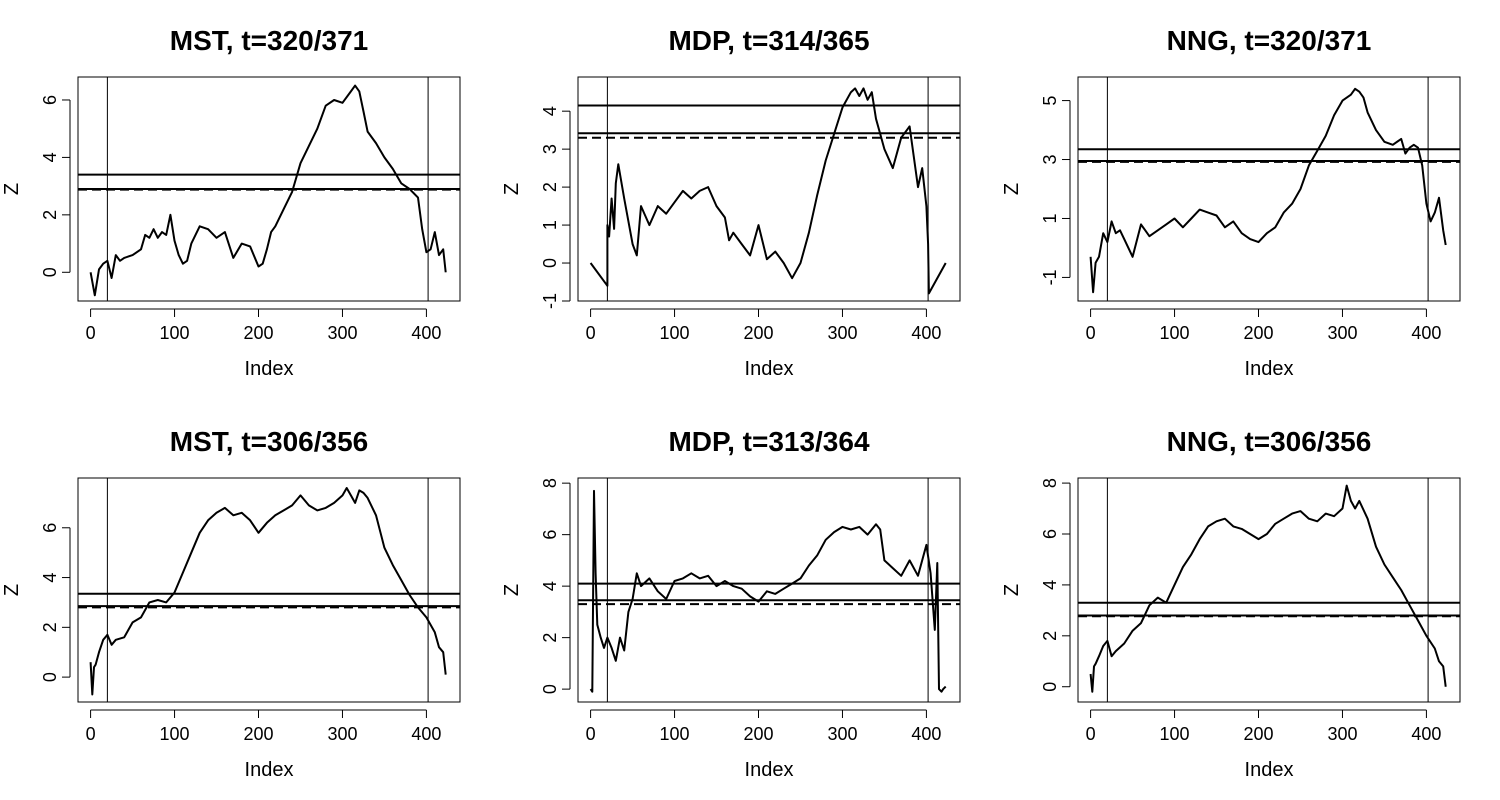  What do you see at coordinates (768, 441) in the screenshot?
I see `panel-title: MDP, t=313/364` at bounding box center [768, 441].